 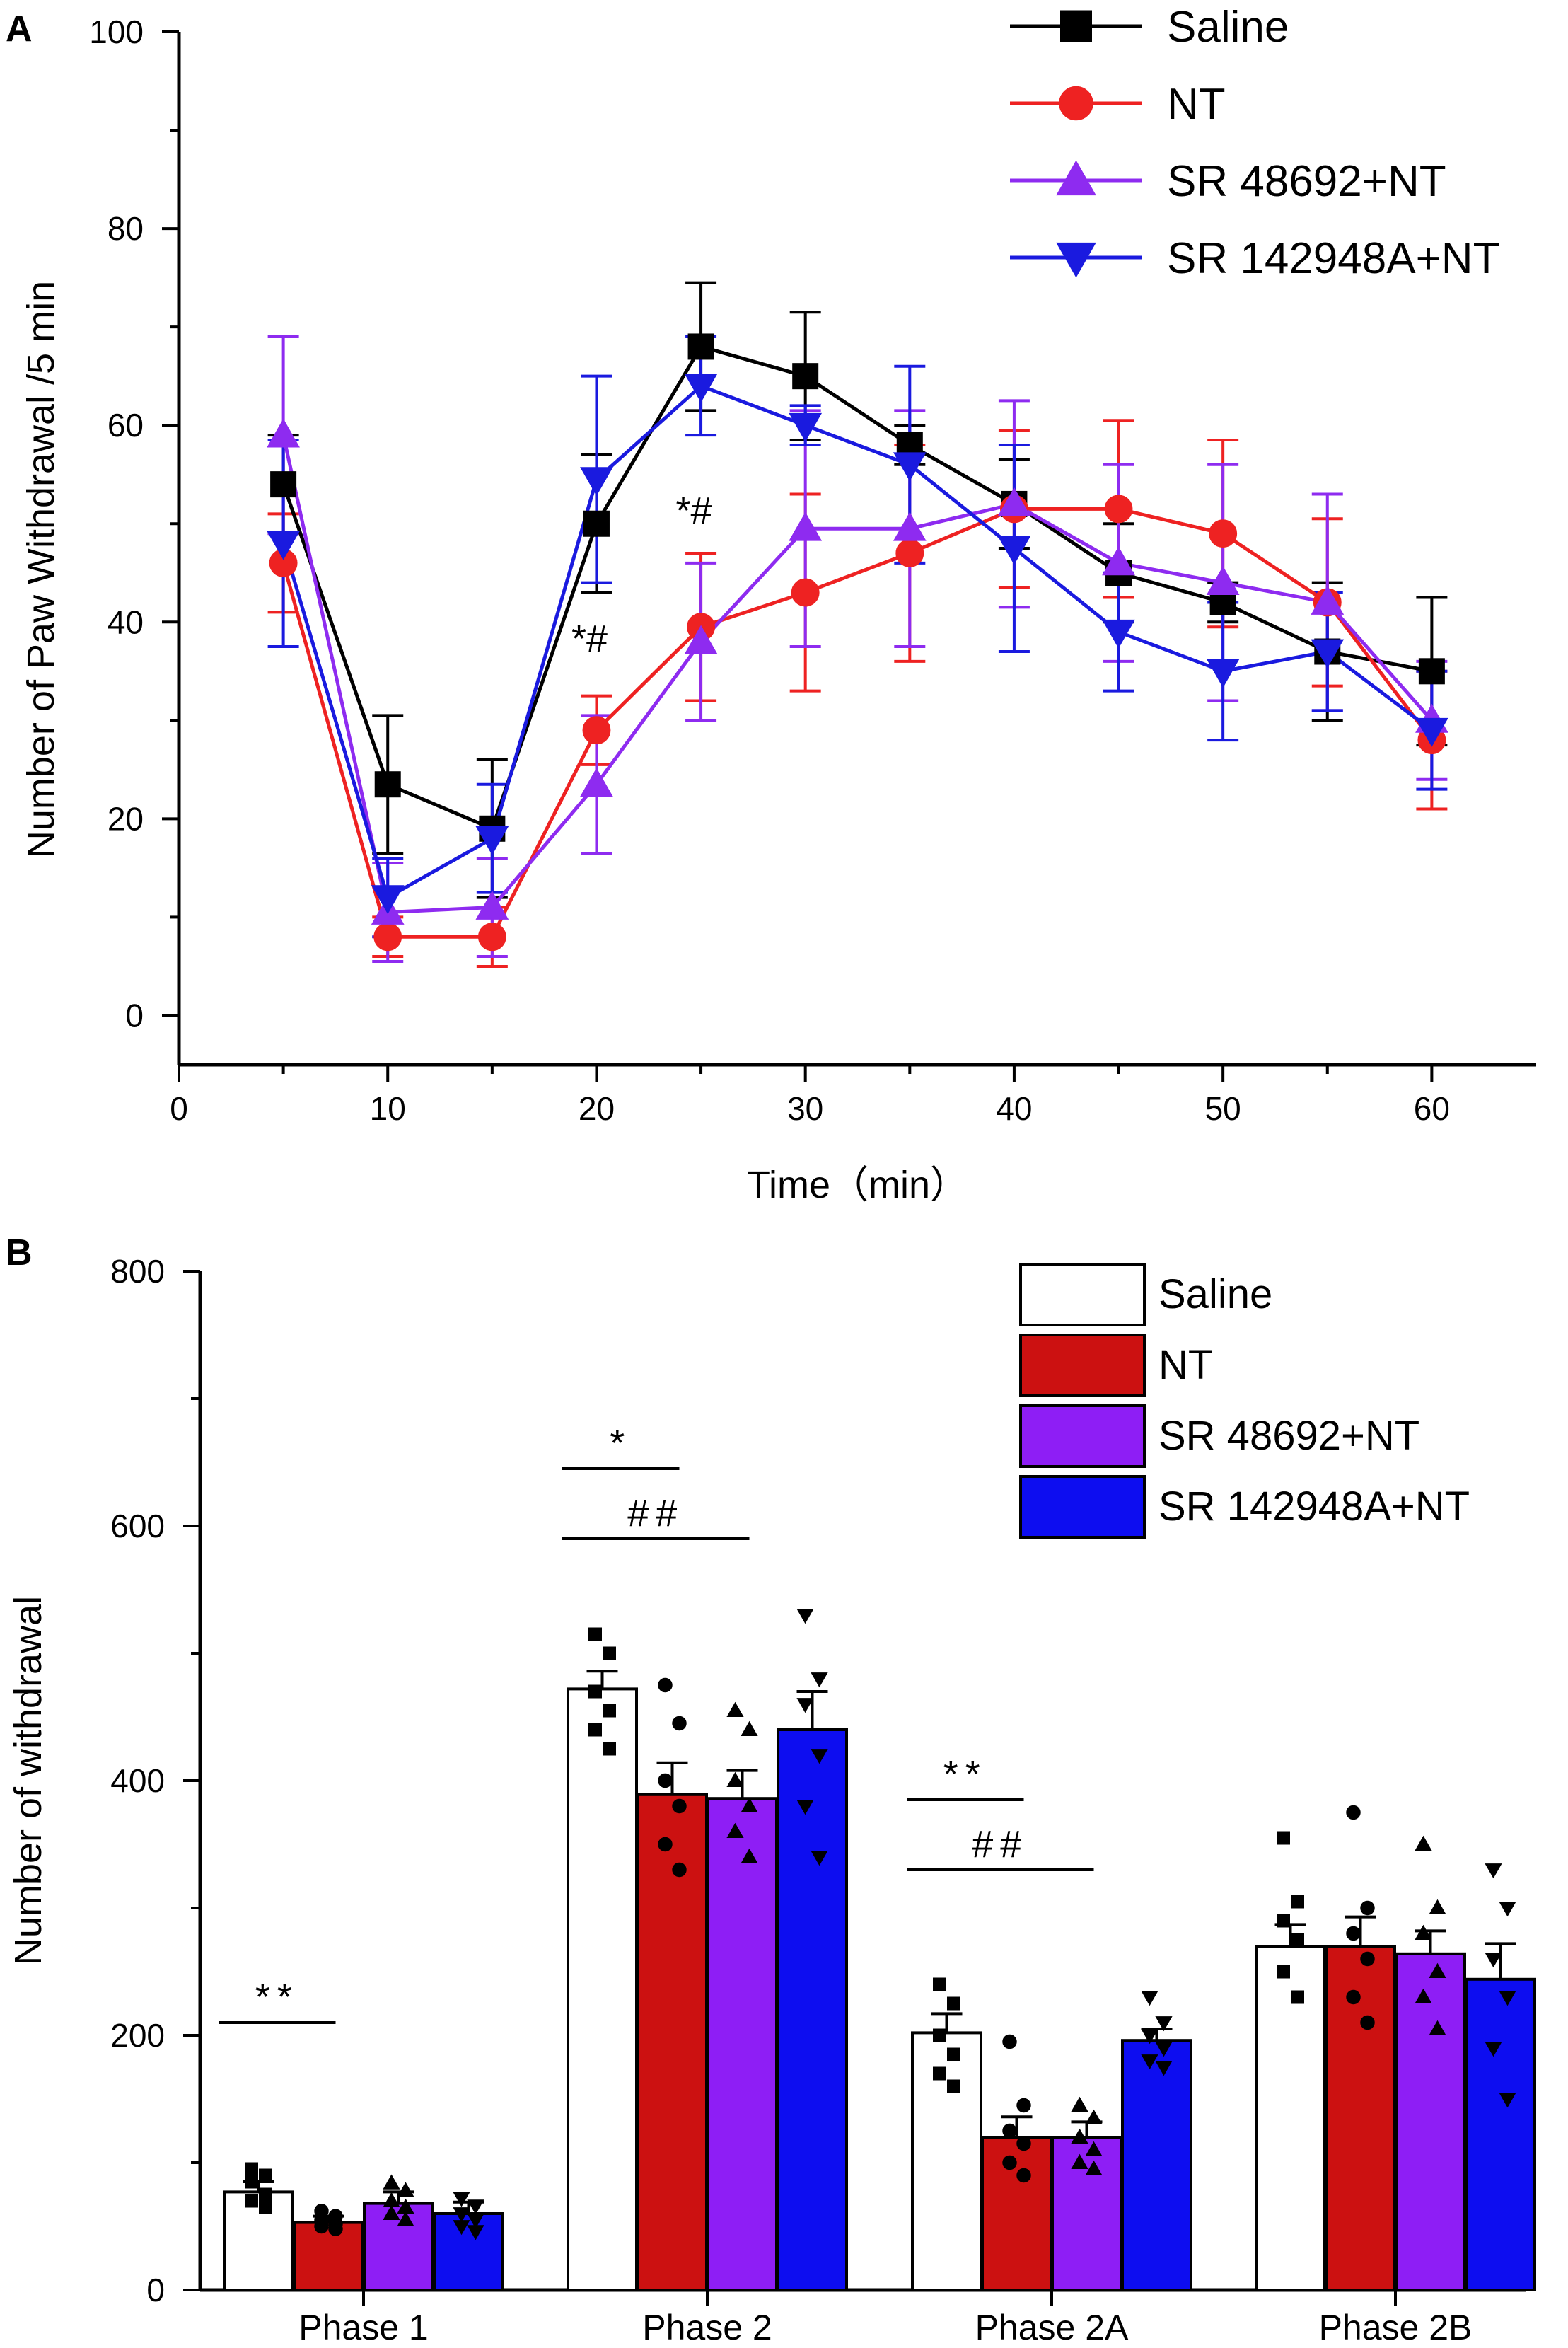 I want to click on panel-a-label: A, so click(x=19, y=29).